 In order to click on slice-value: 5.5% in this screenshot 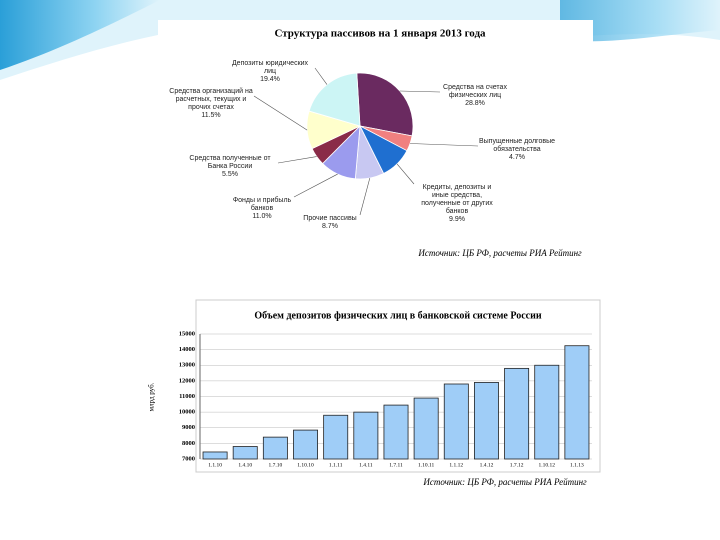, I will do `click(230, 174)`.